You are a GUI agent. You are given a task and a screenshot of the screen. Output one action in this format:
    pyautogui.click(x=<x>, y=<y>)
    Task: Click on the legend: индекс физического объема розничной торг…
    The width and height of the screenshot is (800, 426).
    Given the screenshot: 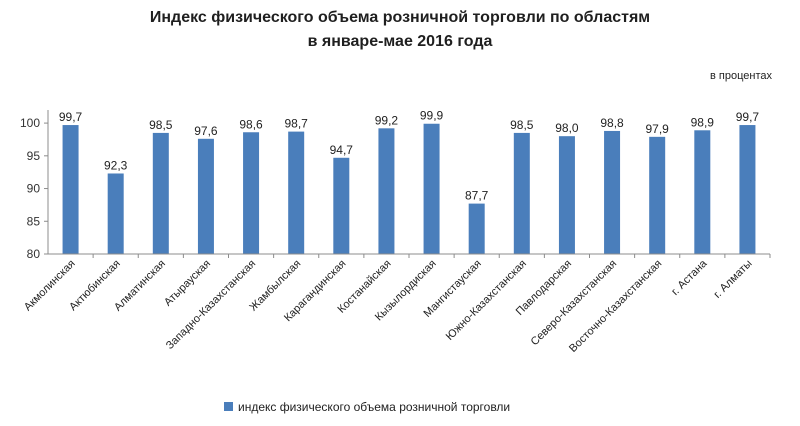 What is the action you would take?
    pyautogui.click(x=367, y=407)
    